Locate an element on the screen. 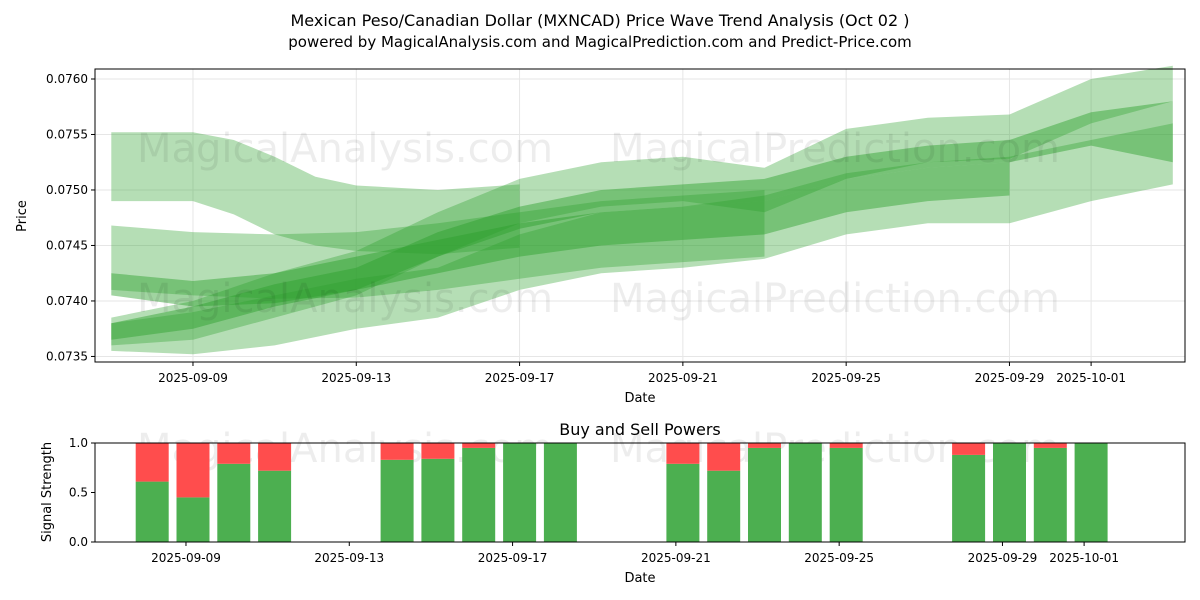 The image size is (1200, 600). power-x-tick-label: 2025-09-09 is located at coordinates (186, 558).